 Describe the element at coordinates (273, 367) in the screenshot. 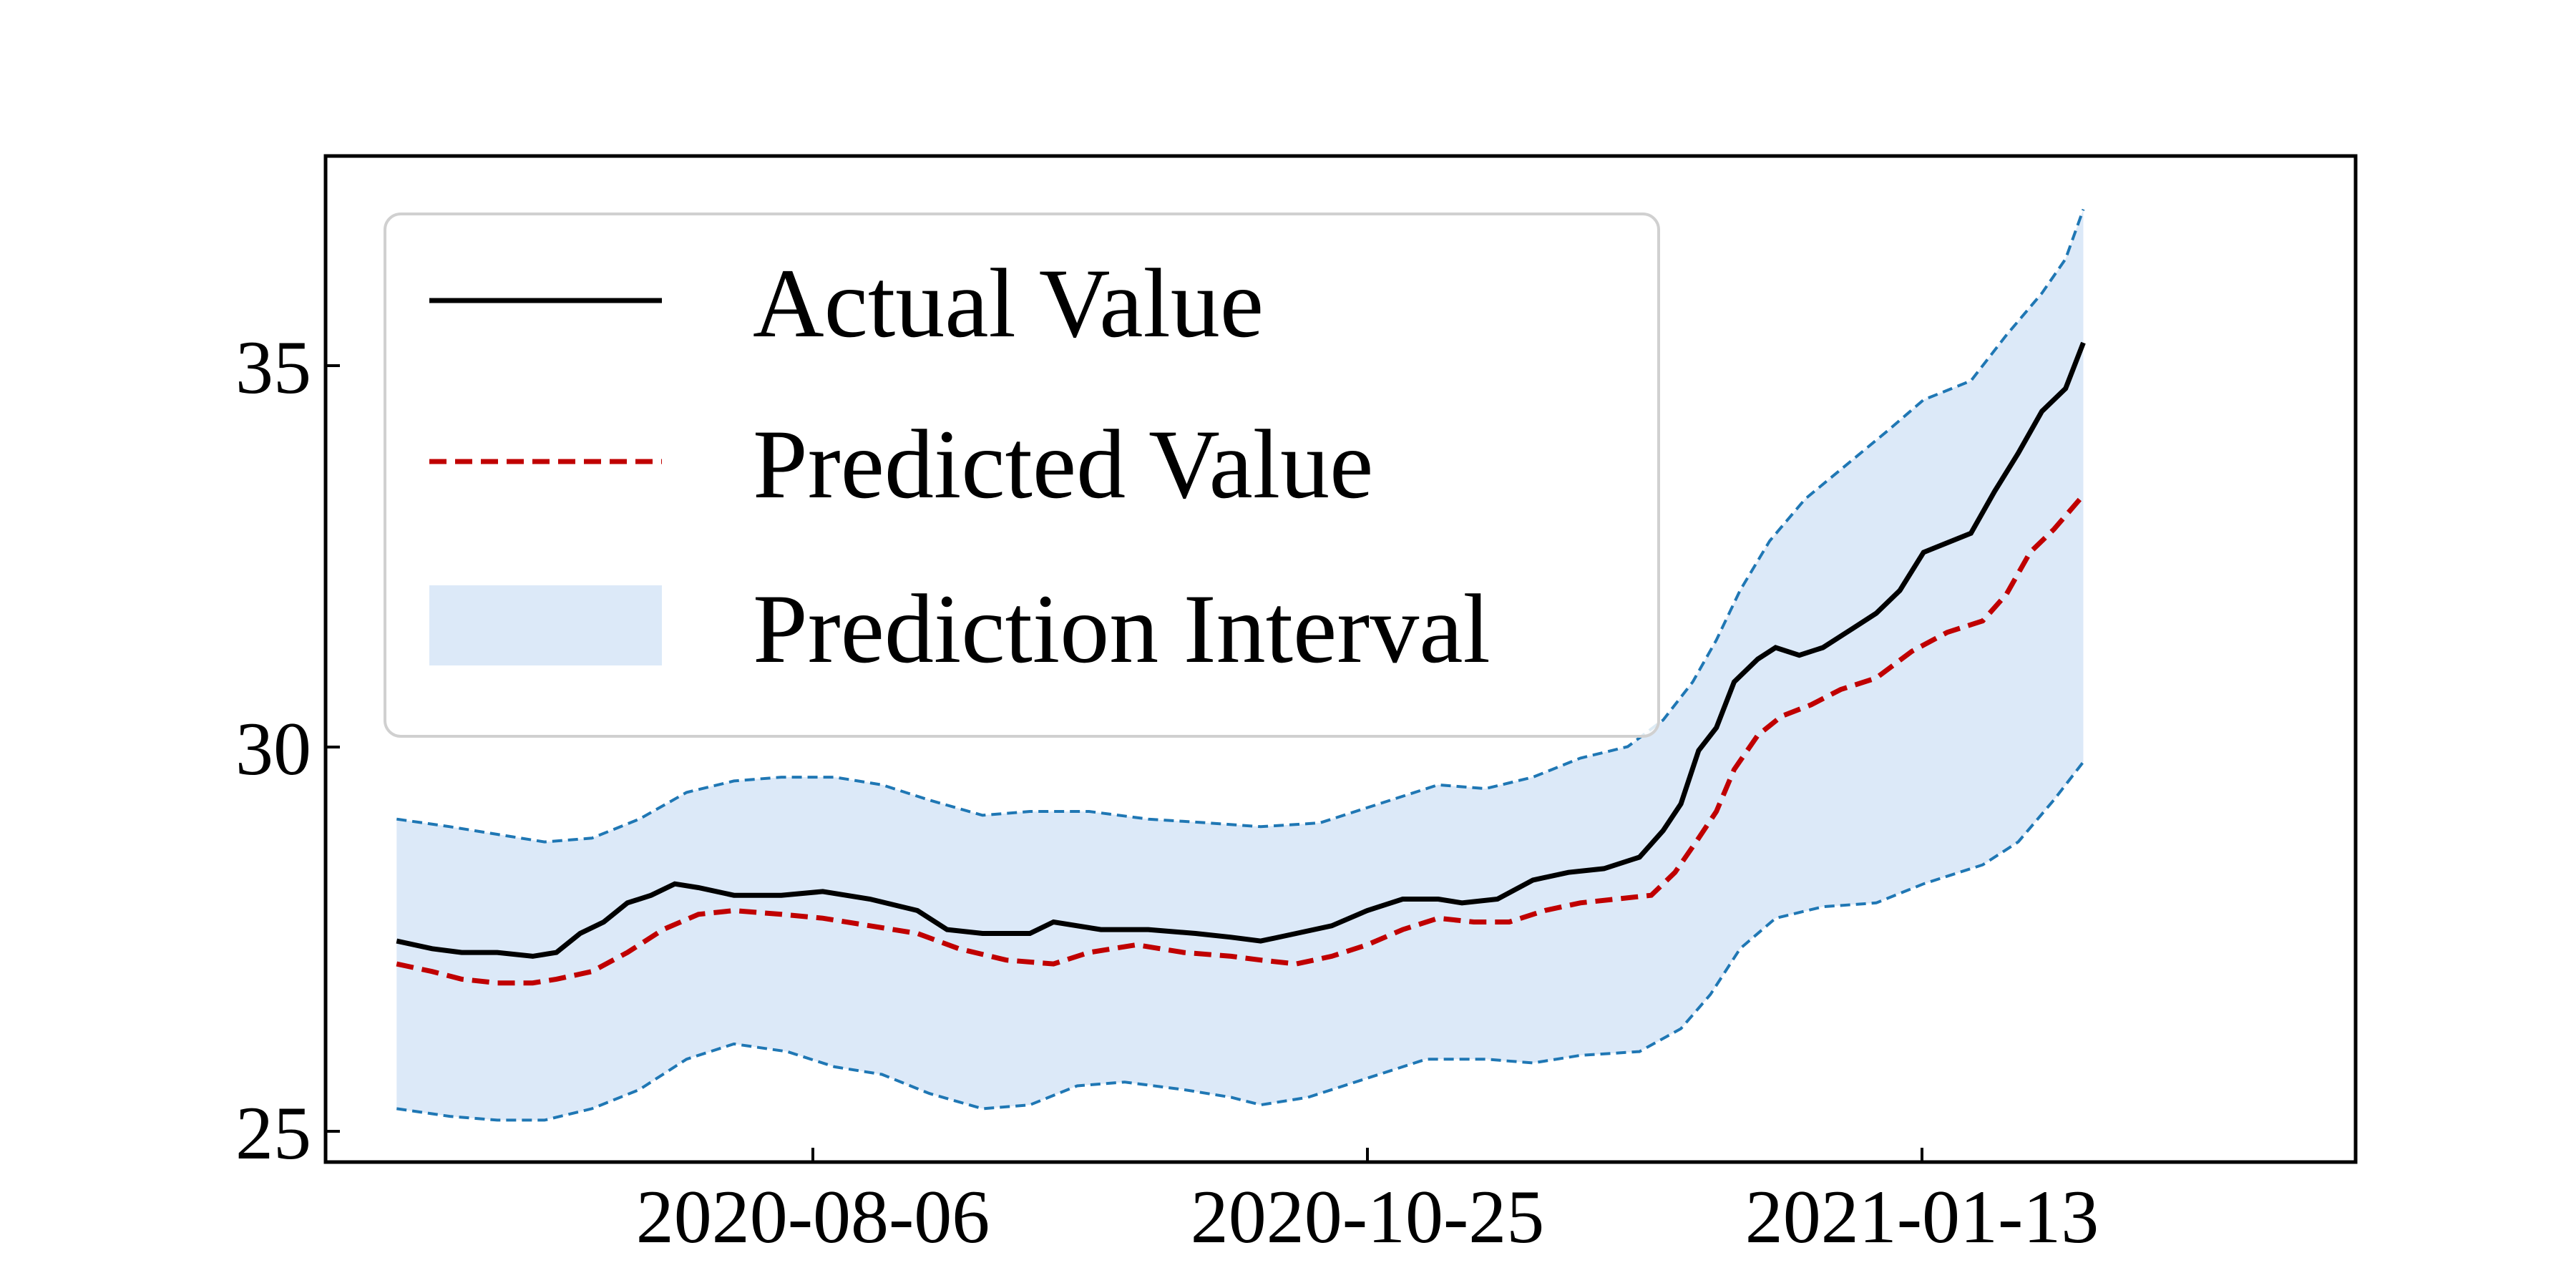

I see `y-tick-label: 35` at that location.